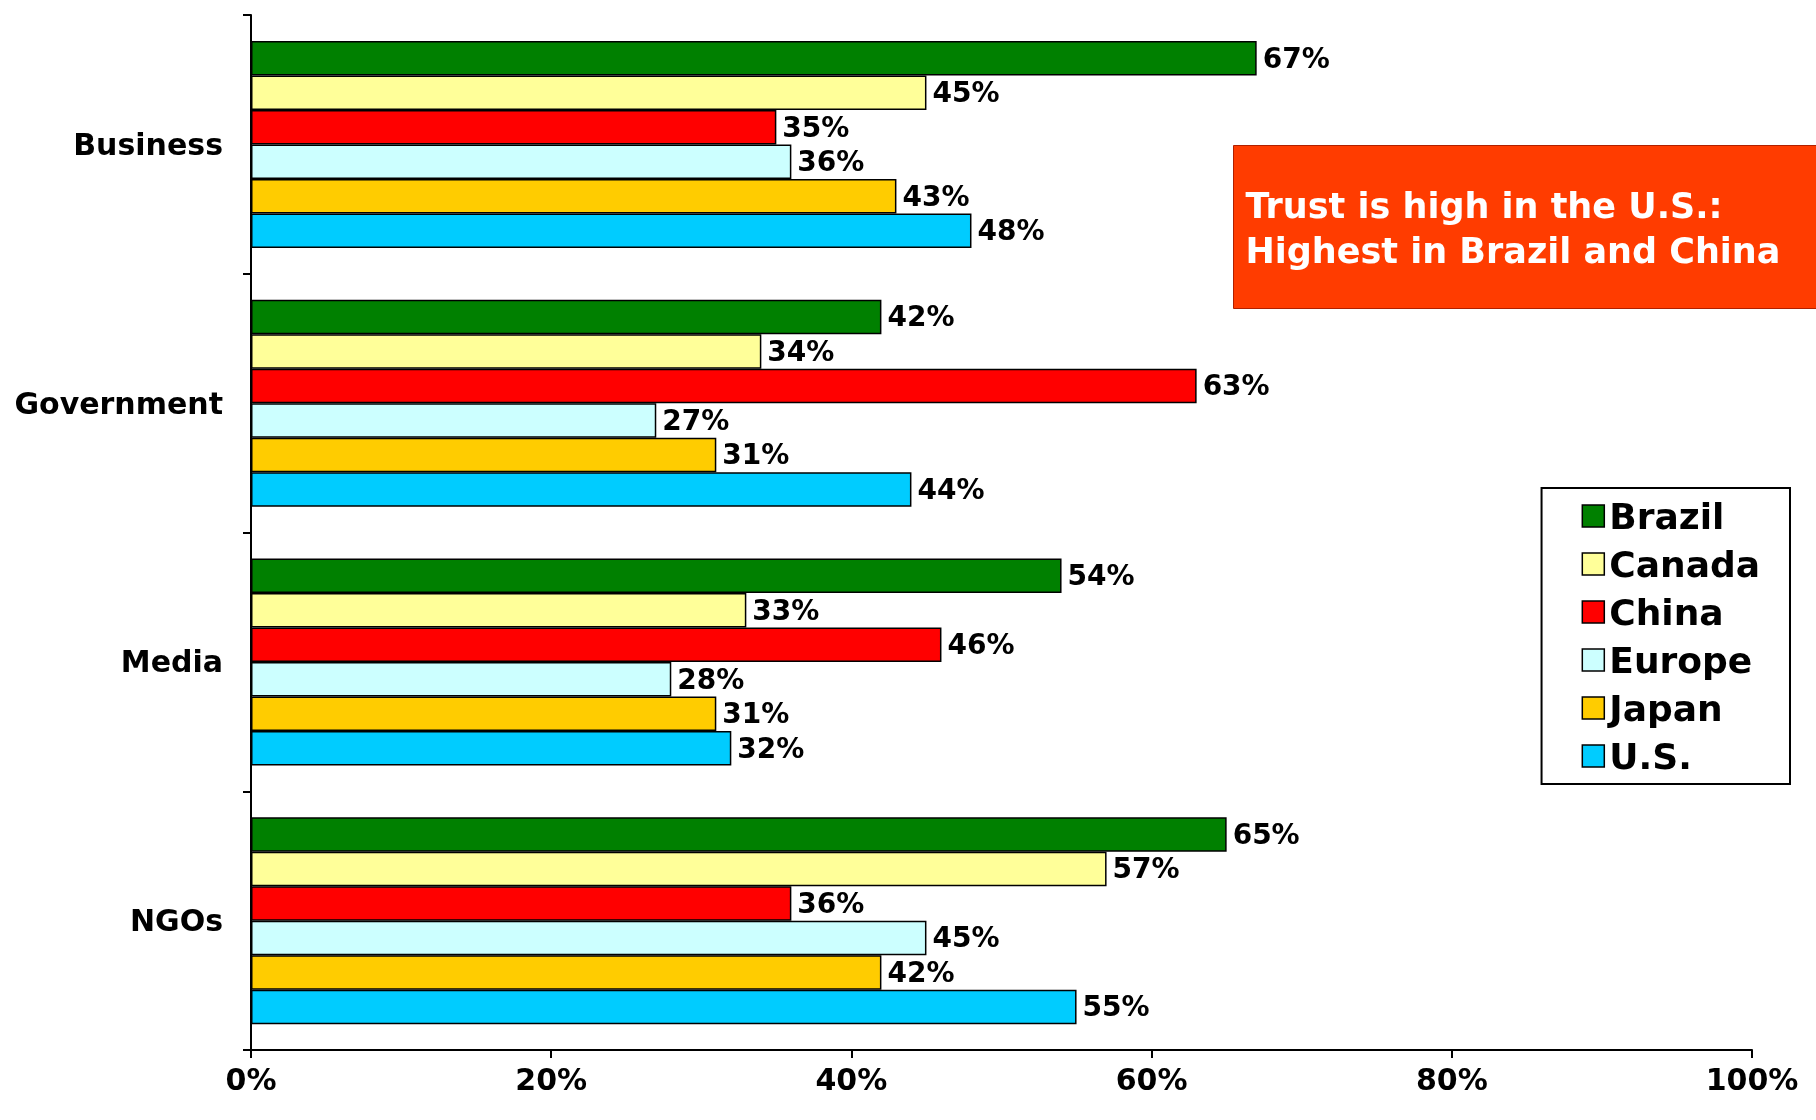  I want to click on x-tick-label: 100%, so click(1752, 1079).